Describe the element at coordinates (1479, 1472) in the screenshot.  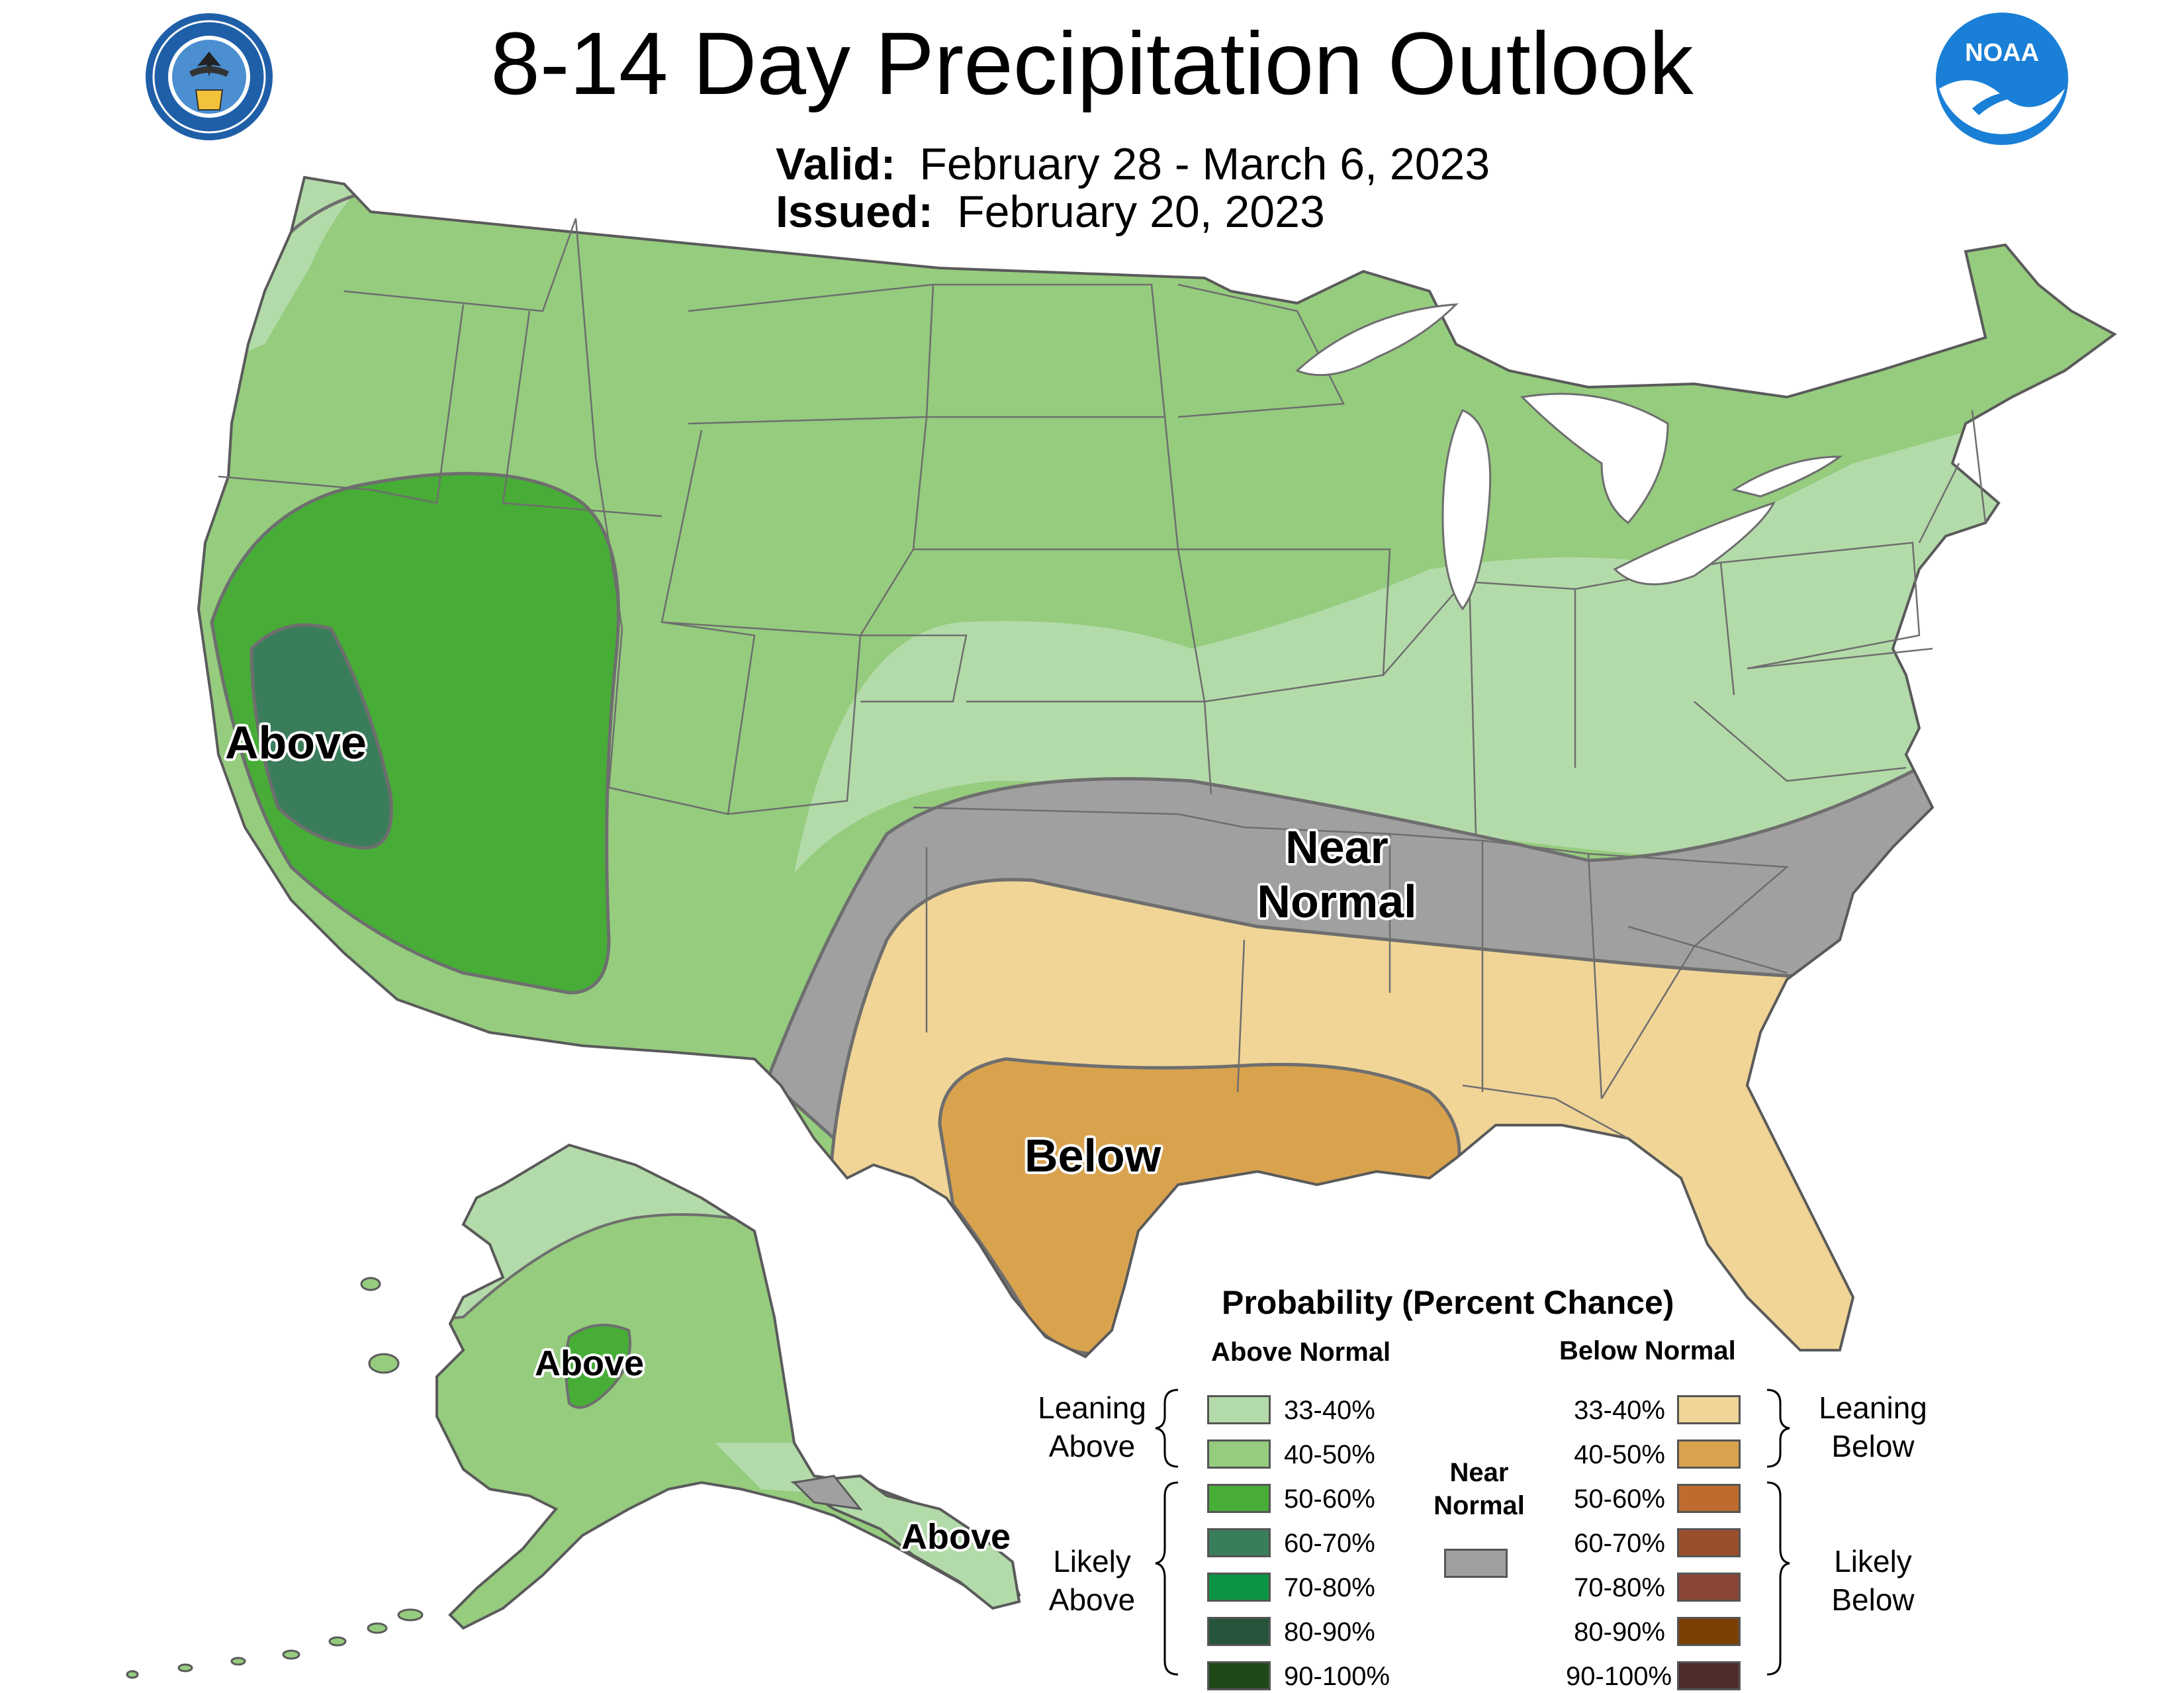
I see `near-normal-line1: Near` at that location.